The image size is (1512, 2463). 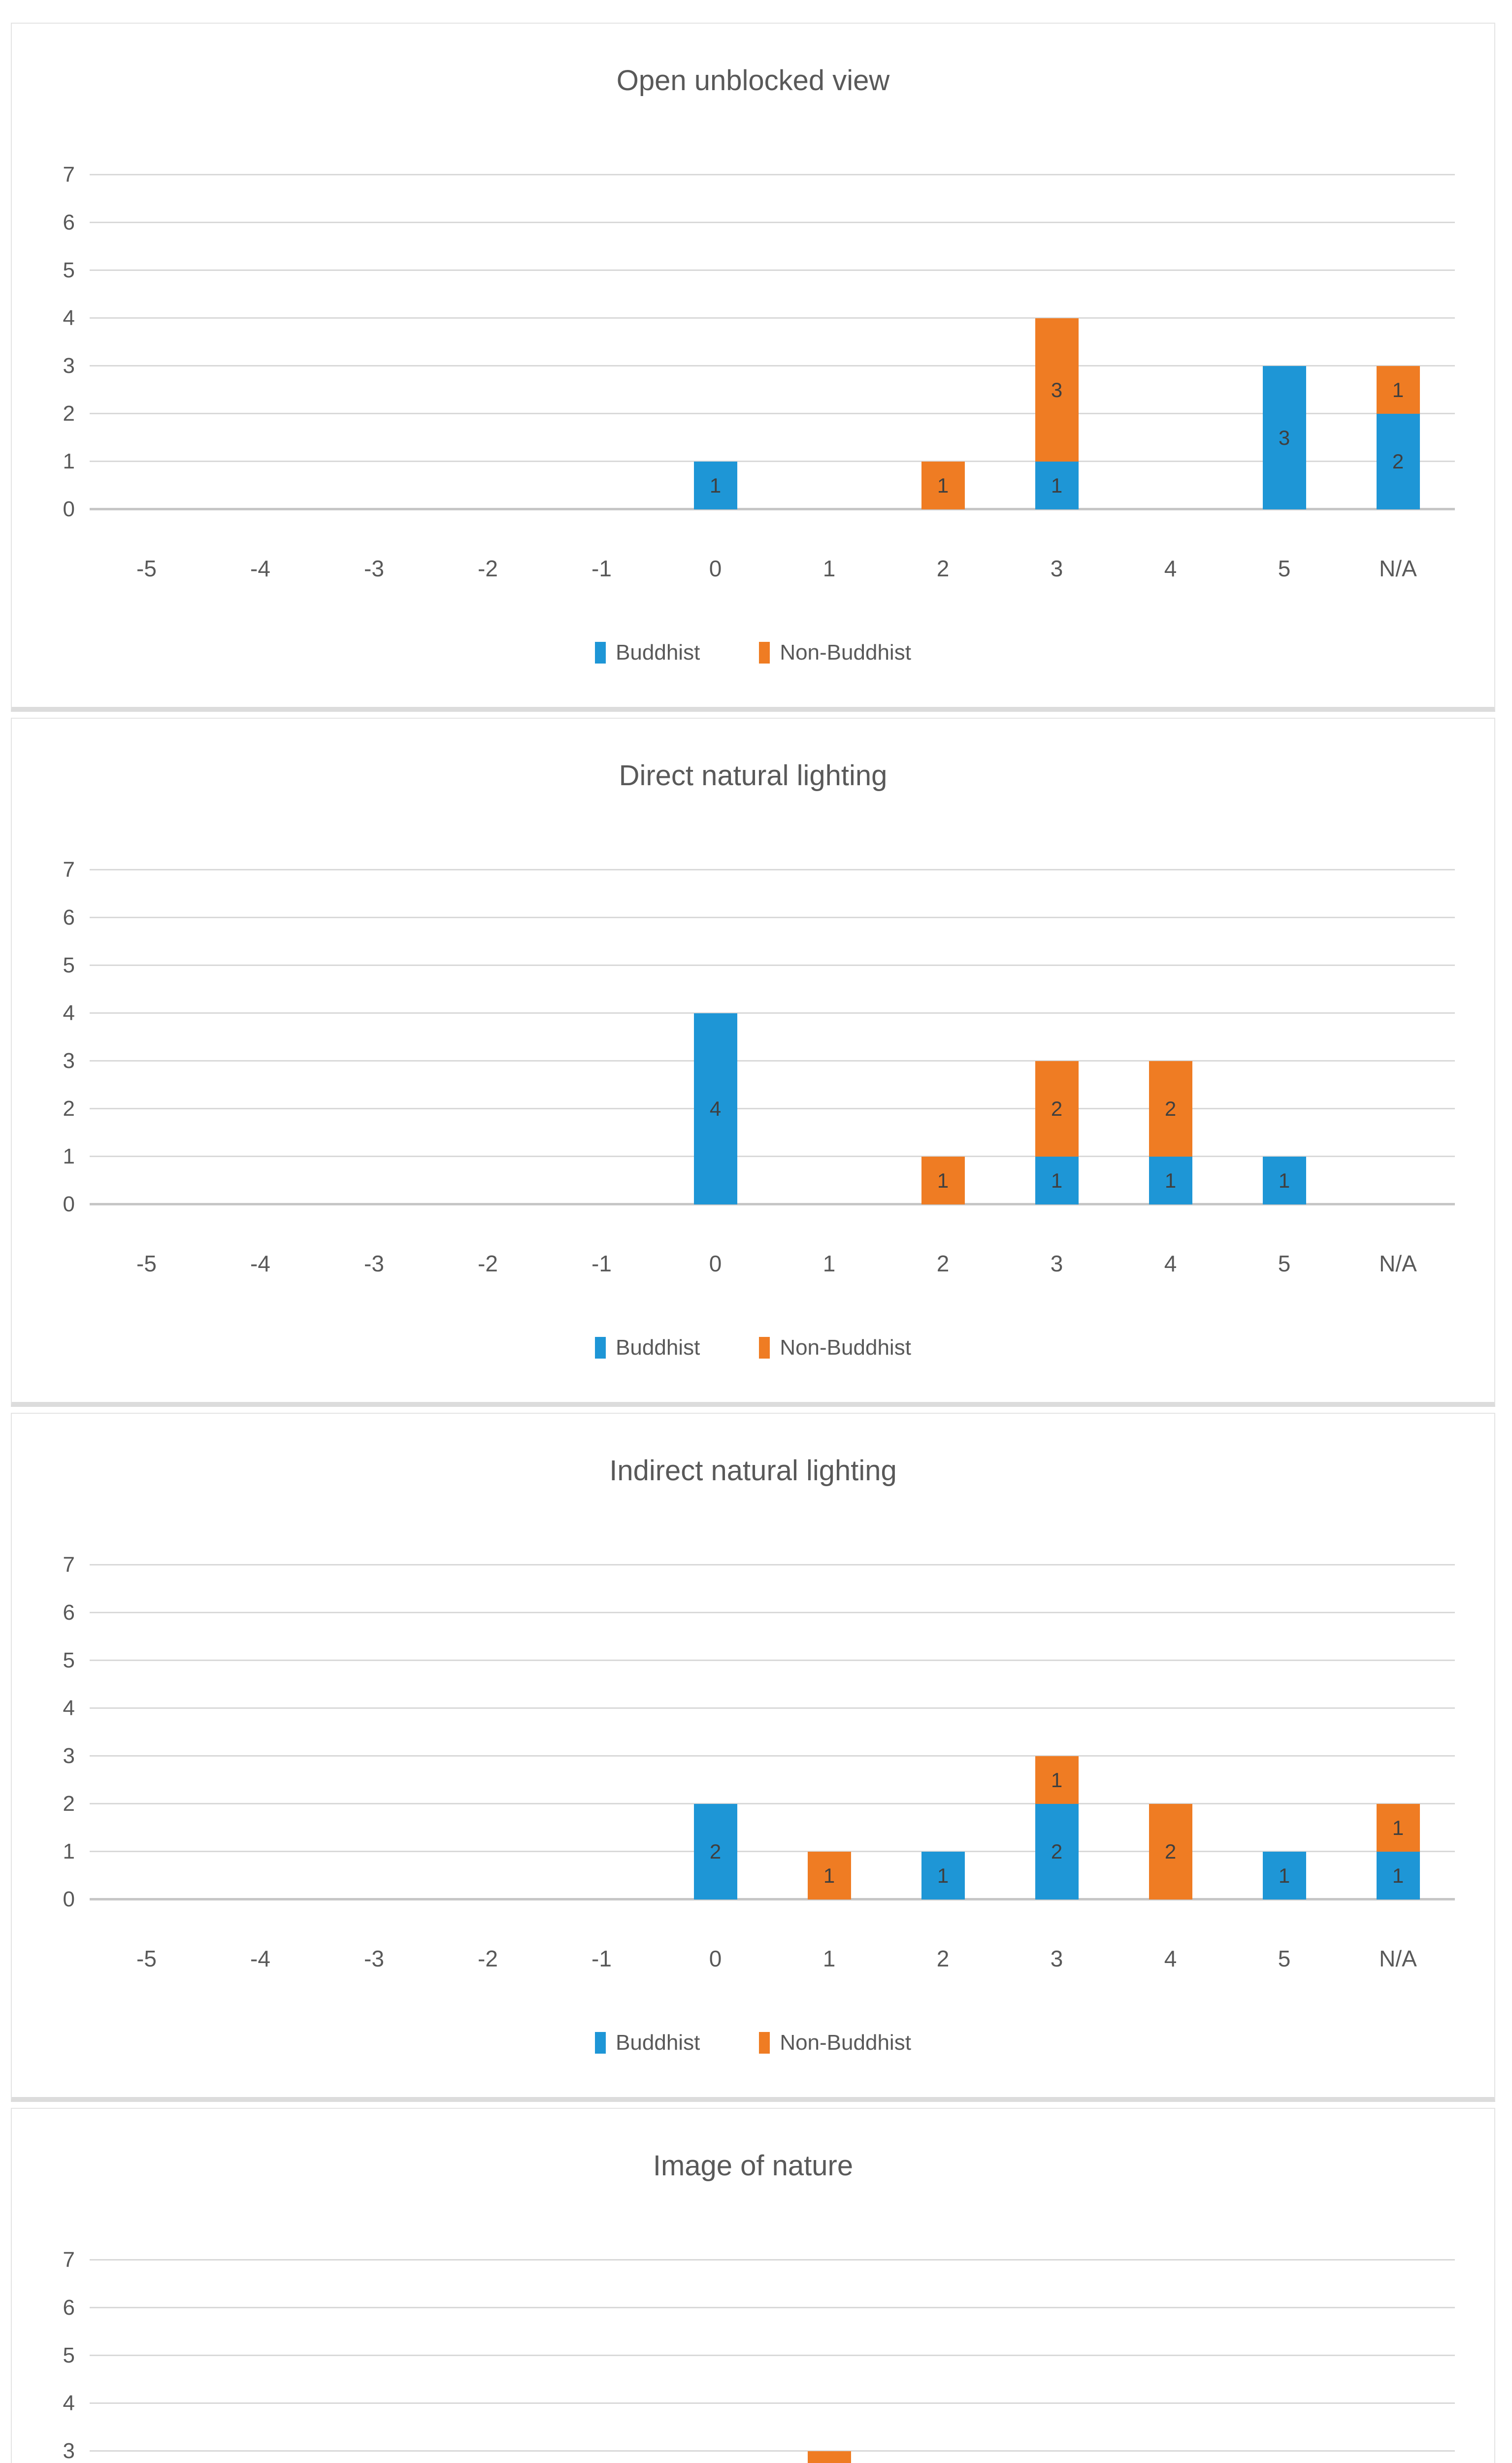 I want to click on bar-stack: 12, so click(x=829, y=2457).